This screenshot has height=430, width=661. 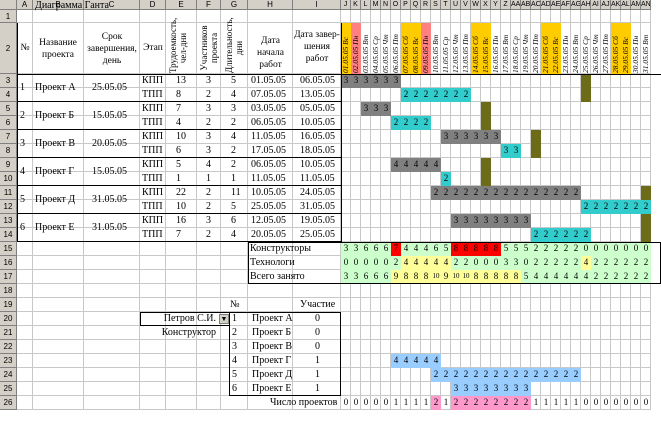 I want to click on column-header-K: K, so click(x=356, y=5).